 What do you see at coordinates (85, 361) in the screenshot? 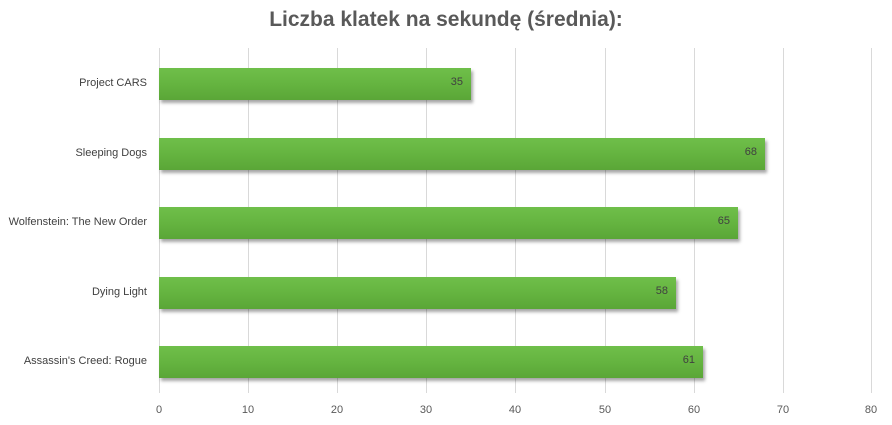
I see `category-label: Assassin's Creed: Rogue` at bounding box center [85, 361].